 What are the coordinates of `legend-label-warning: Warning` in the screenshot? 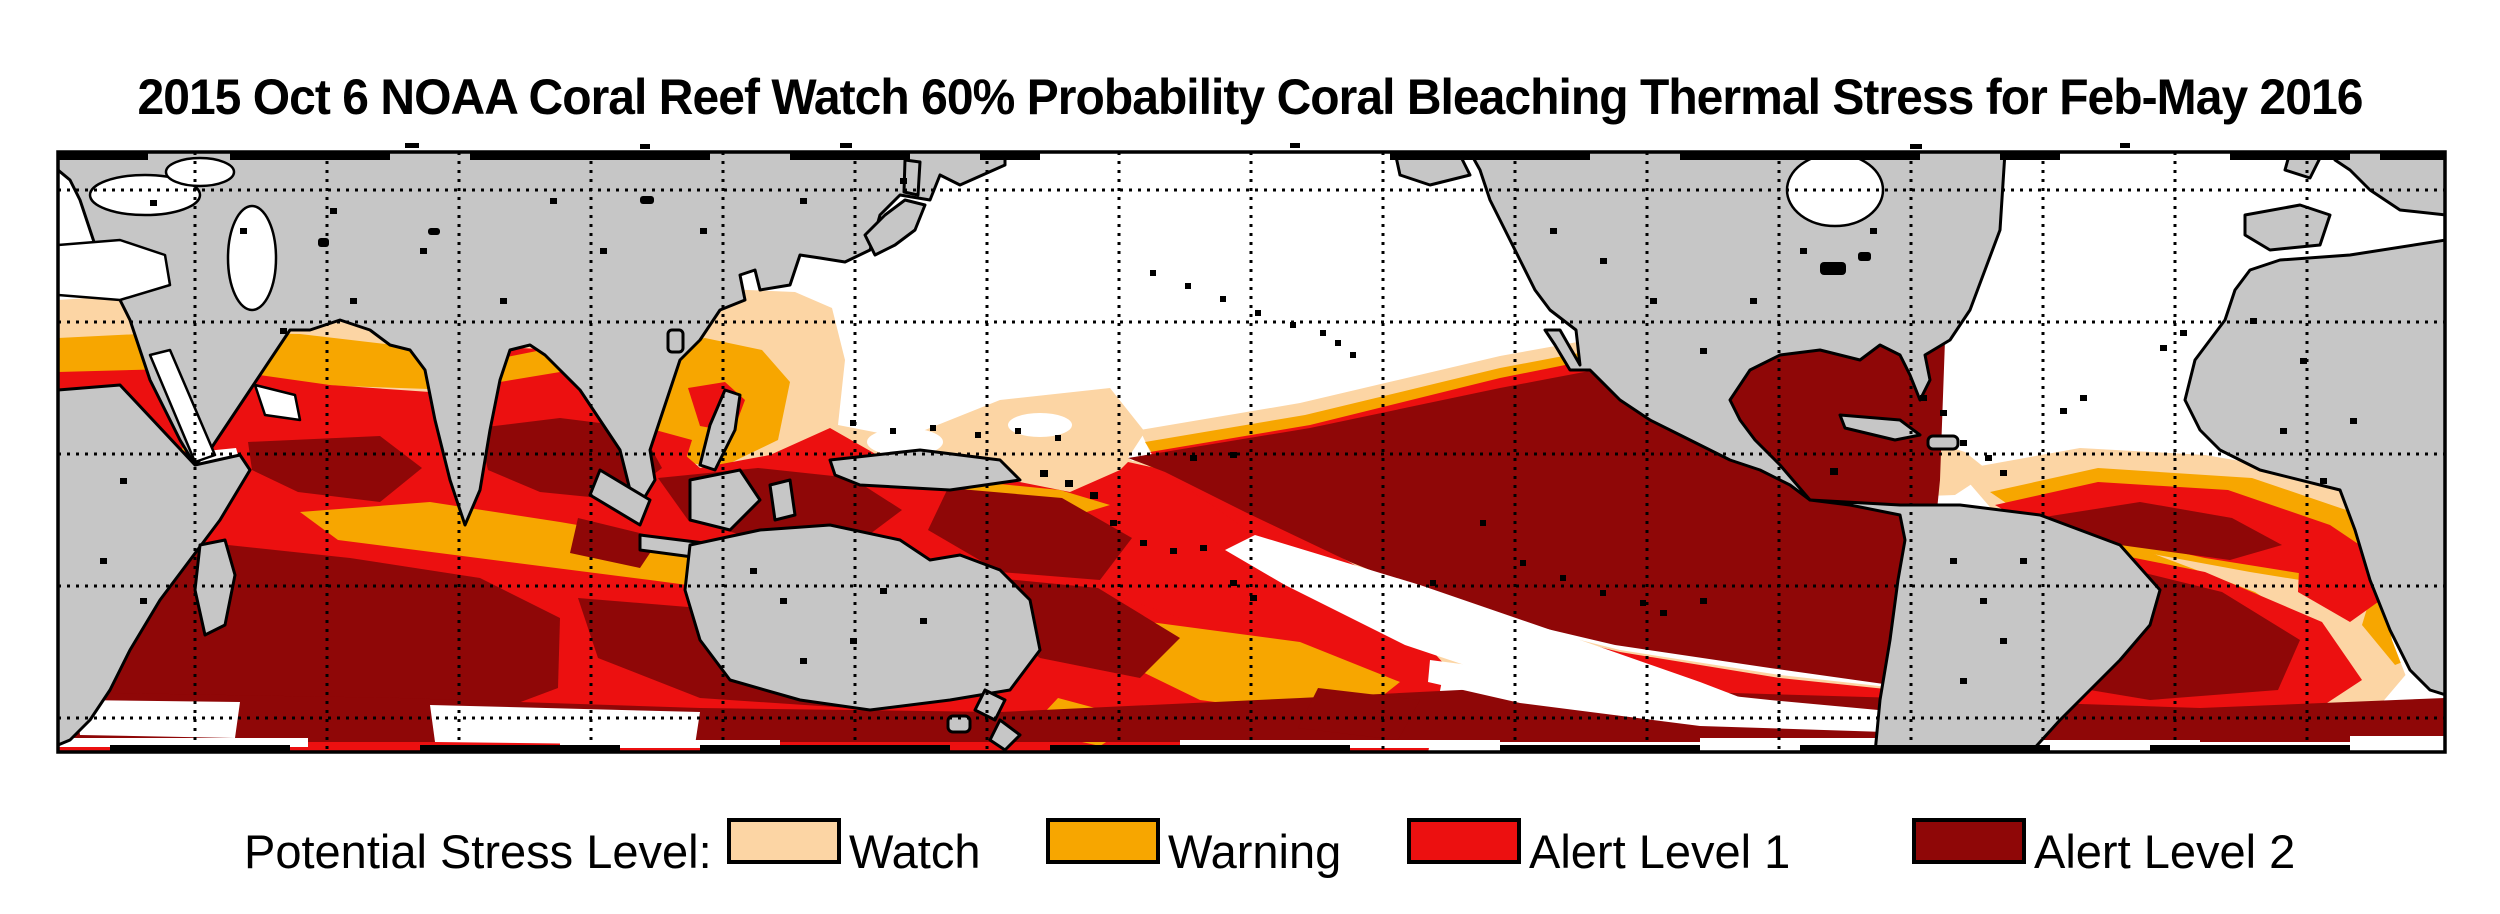 It's located at (1255, 851).